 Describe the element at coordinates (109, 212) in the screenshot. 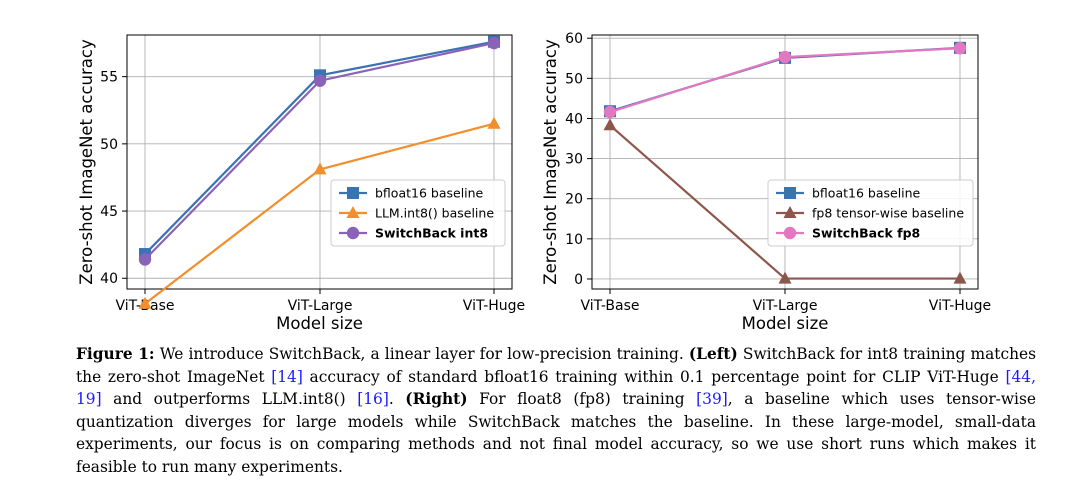

I see `y-tick-label: 45` at that location.